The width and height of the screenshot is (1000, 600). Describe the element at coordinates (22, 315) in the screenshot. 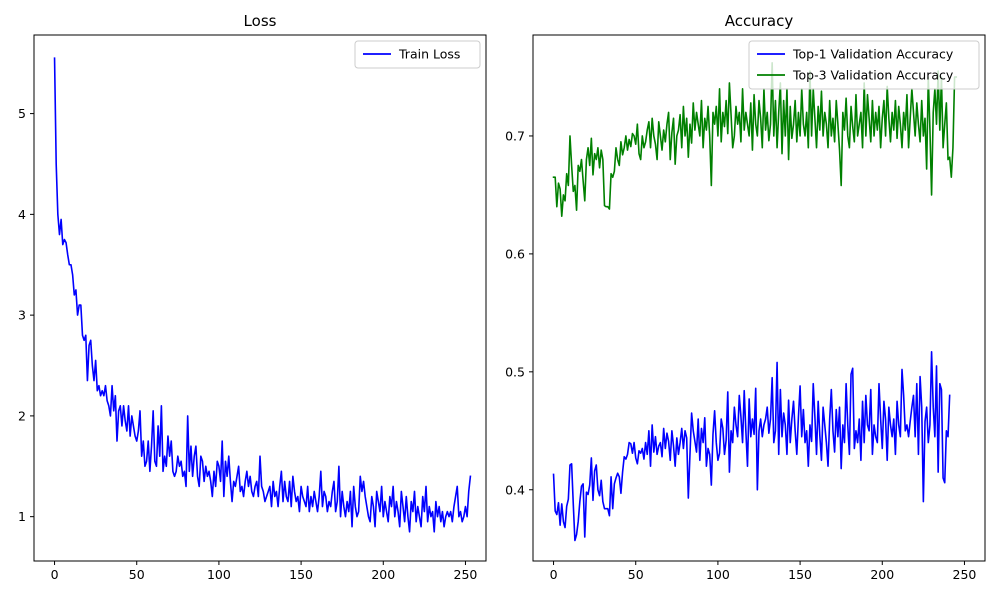

I see `loss-y-tick-label: 3` at that location.